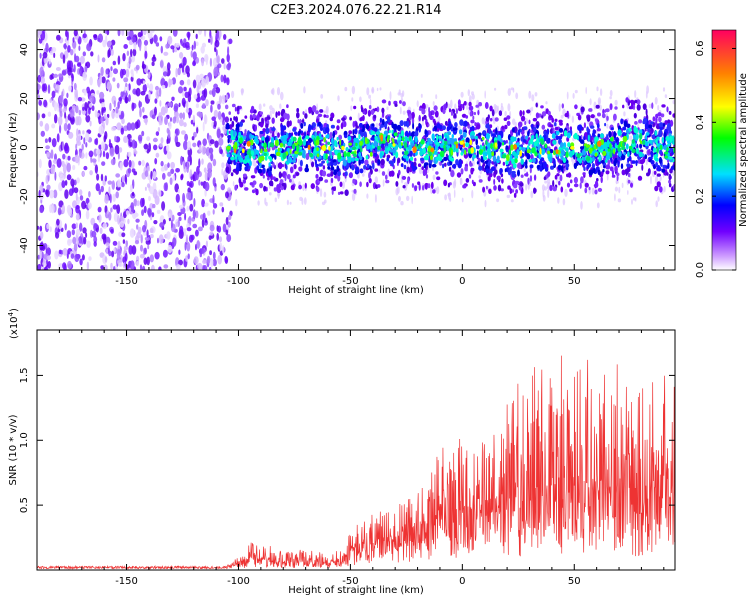 Image resolution: width=750 pixels, height=600 pixels. What do you see at coordinates (24, 505) in the screenshot?
I see `snr-y-tick-label: 0.5` at bounding box center [24, 505].